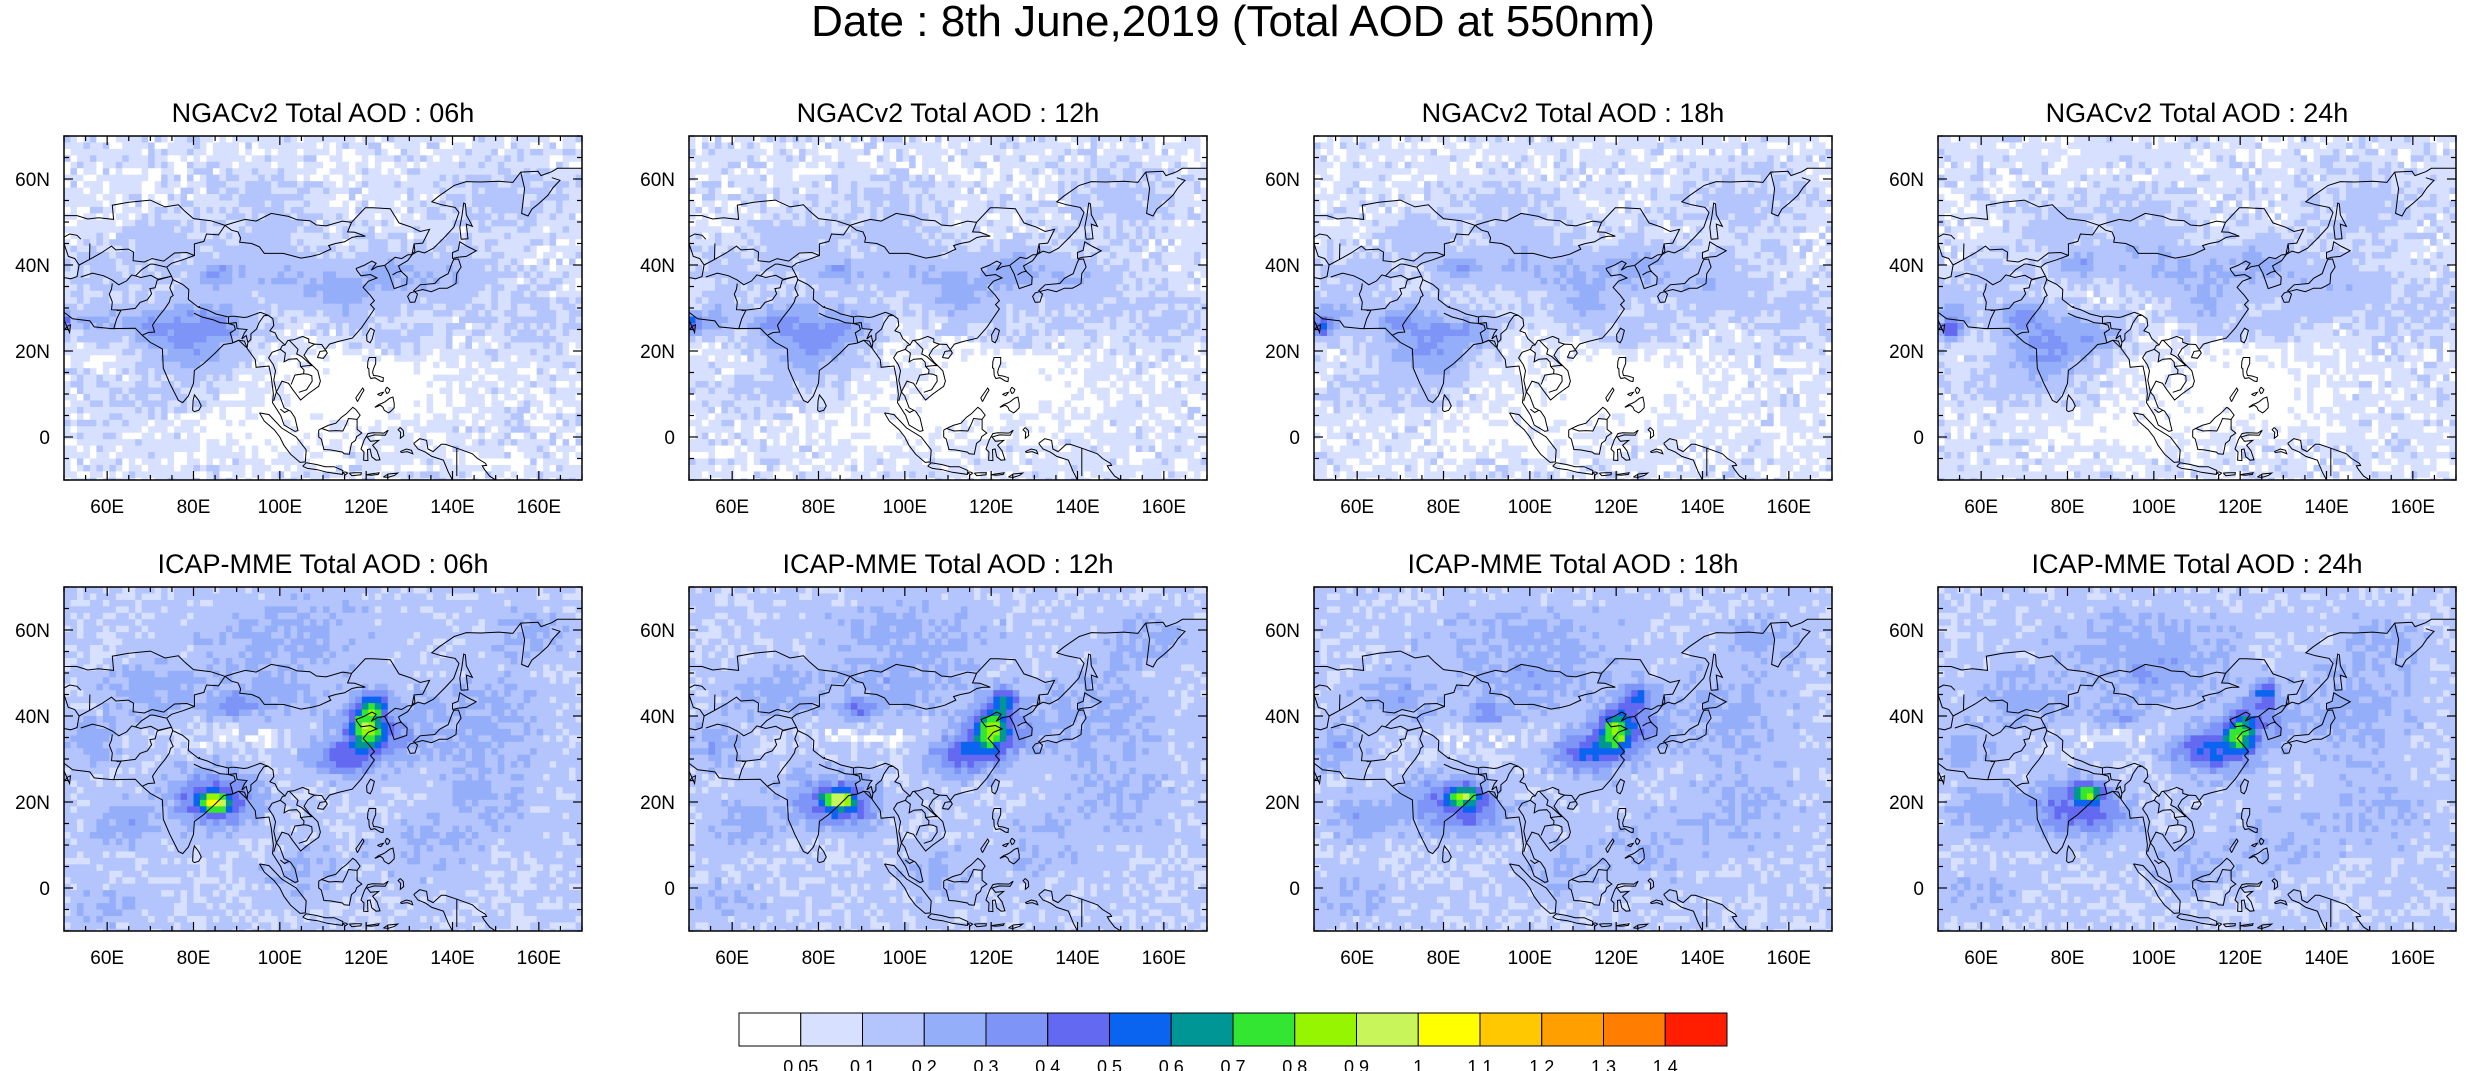  Describe the element at coordinates (322, 564) in the screenshot. I see `panel-title: ICAP-MME Total AOD : 06h` at that location.